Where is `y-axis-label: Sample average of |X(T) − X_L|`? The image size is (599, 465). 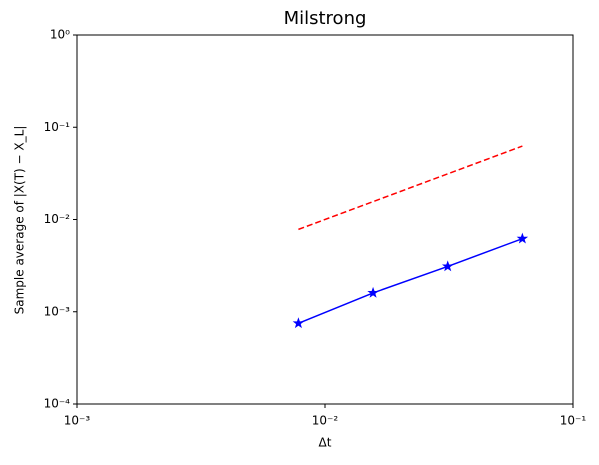 y-axis-label: Sample average of |X(T) − X_L| is located at coordinates (20, 220).